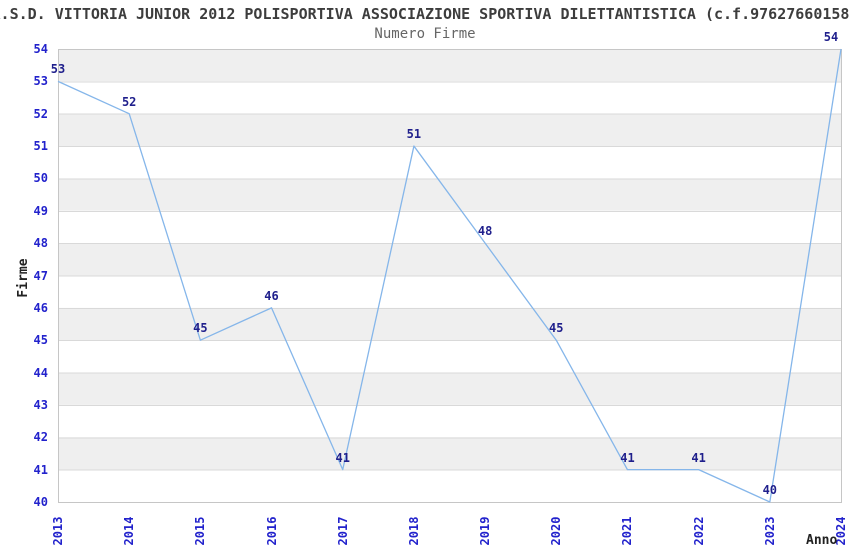  What do you see at coordinates (40, 210) in the screenshot?
I see `y-tick-label: 49` at bounding box center [40, 210].